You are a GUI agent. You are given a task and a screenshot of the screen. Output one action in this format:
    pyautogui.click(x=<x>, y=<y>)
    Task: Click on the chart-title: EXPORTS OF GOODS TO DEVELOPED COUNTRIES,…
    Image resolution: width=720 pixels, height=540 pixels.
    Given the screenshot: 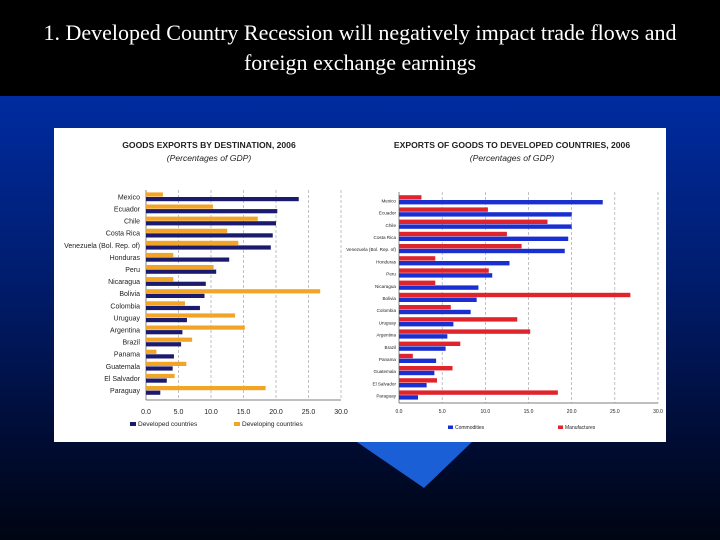 What is the action you would take?
    pyautogui.click(x=512, y=145)
    